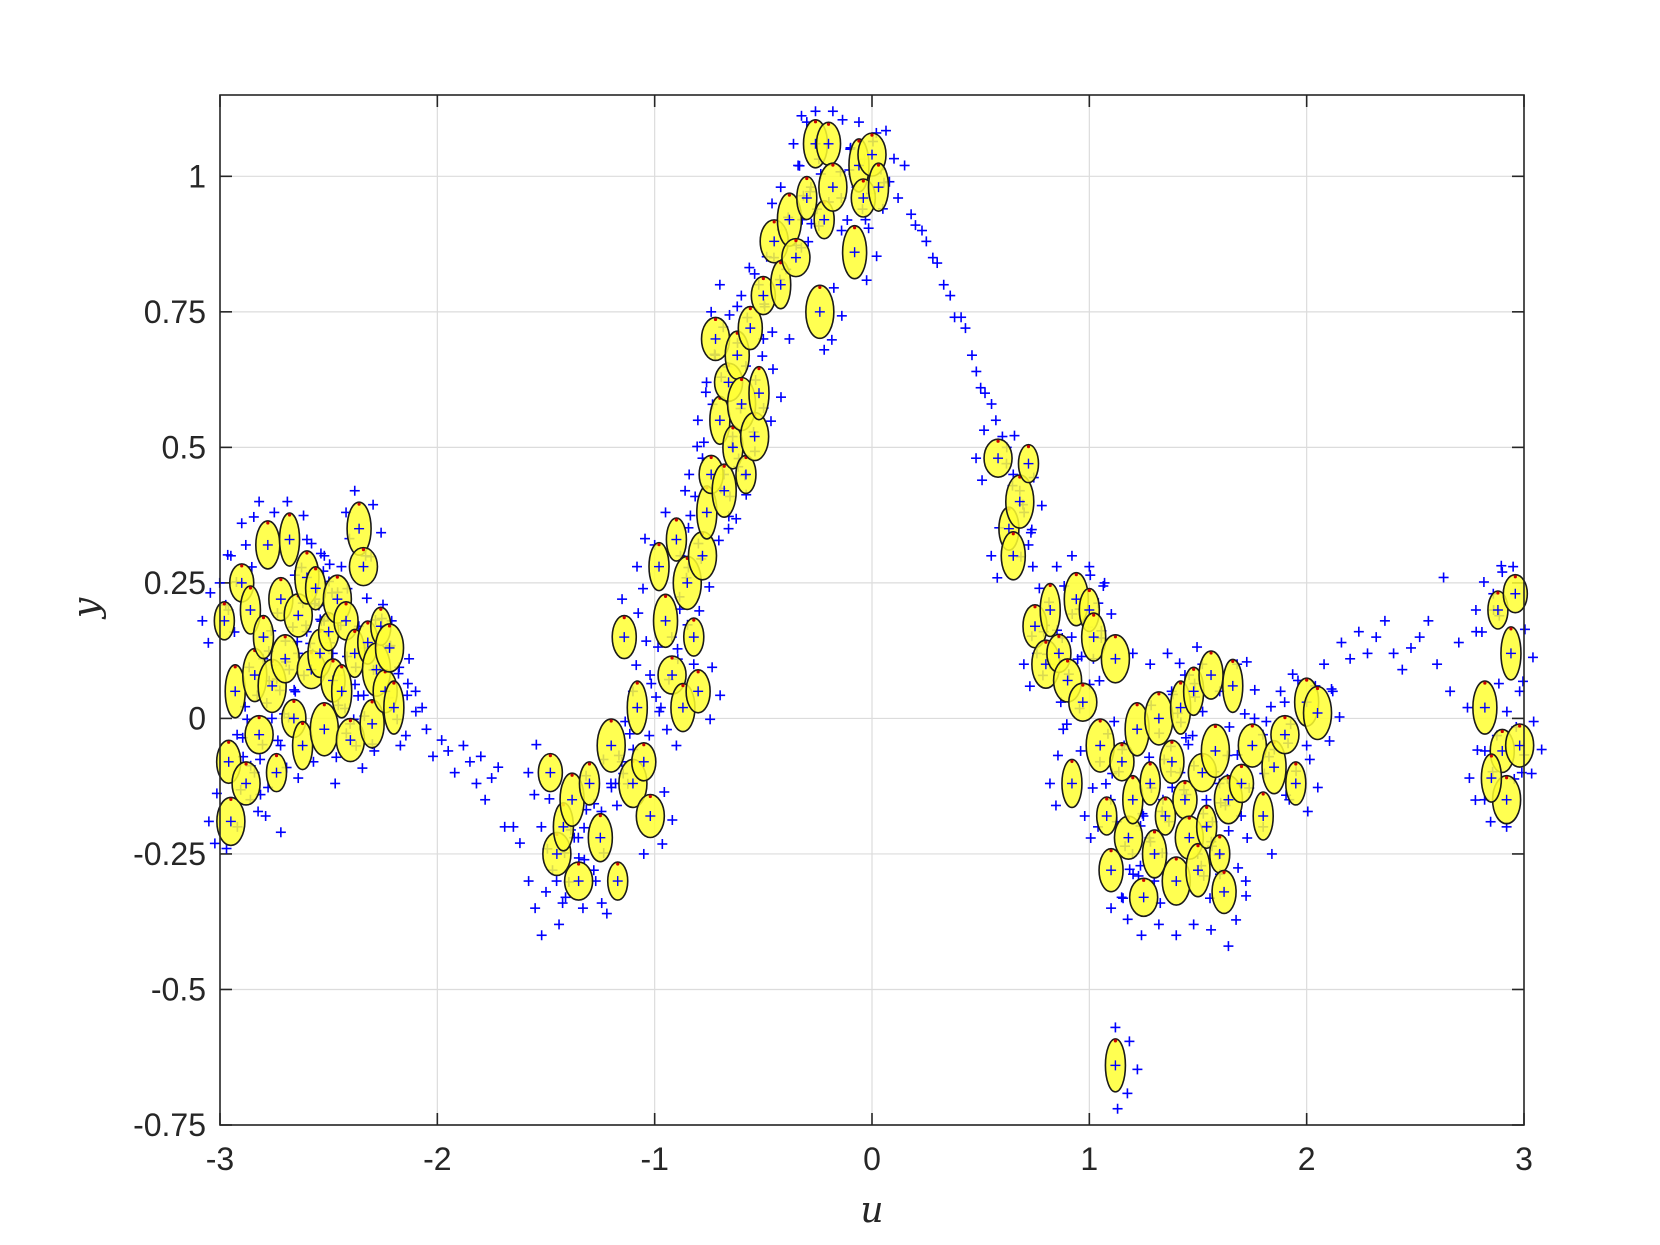 This screenshot has height=1245, width=1660. What do you see at coordinates (871, 1210) in the screenshot?
I see `x-axis-label: u` at bounding box center [871, 1210].